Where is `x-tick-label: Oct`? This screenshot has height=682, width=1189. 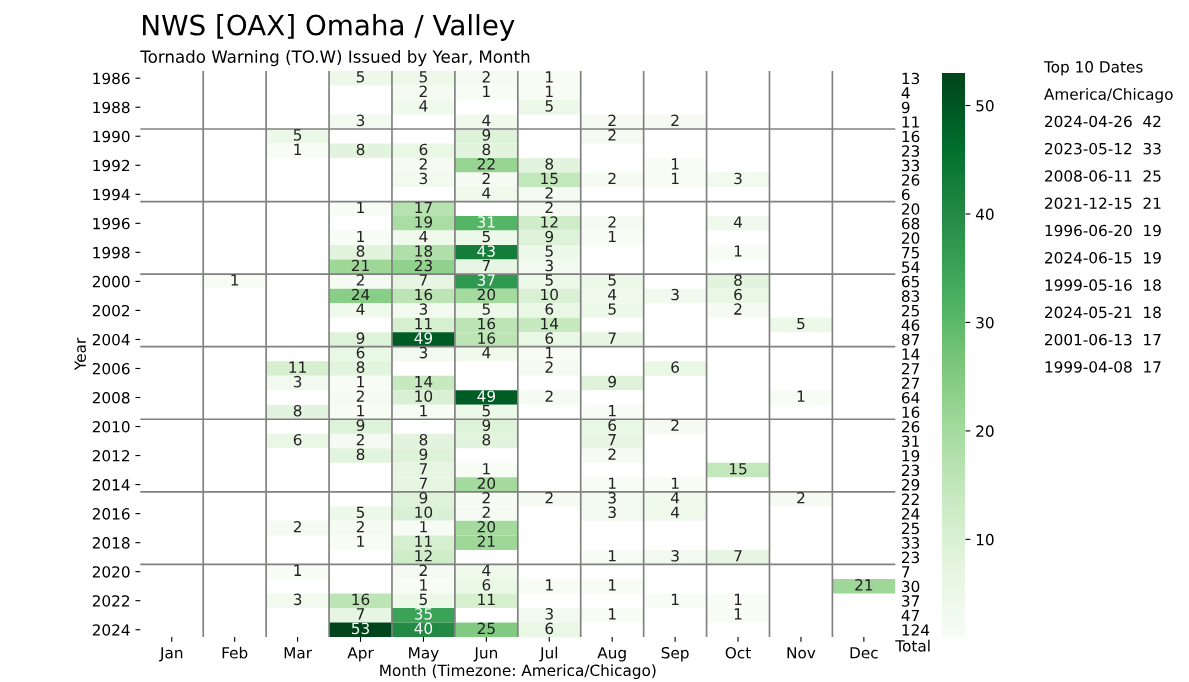
x-tick-label: Oct is located at coordinates (738, 652).